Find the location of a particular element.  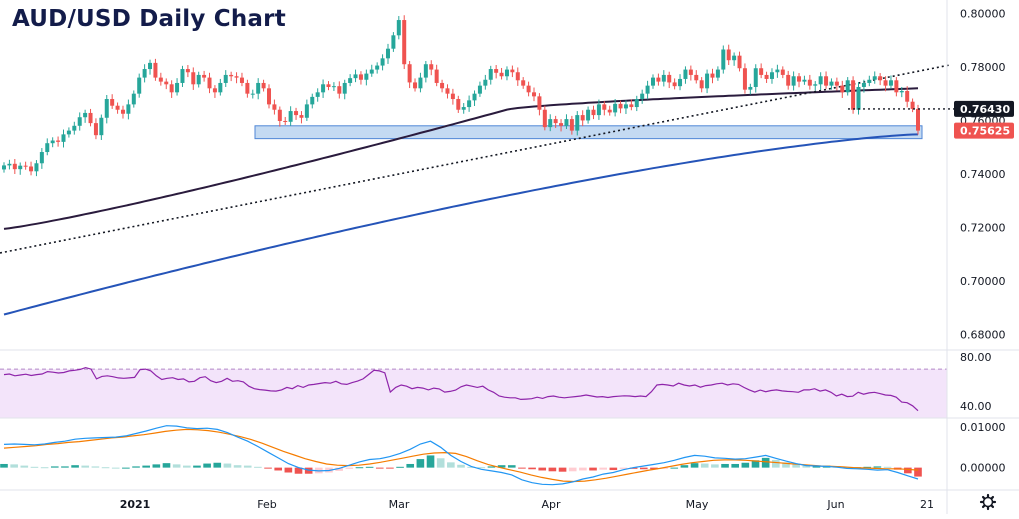

rsi-line is located at coordinates (461, 389).